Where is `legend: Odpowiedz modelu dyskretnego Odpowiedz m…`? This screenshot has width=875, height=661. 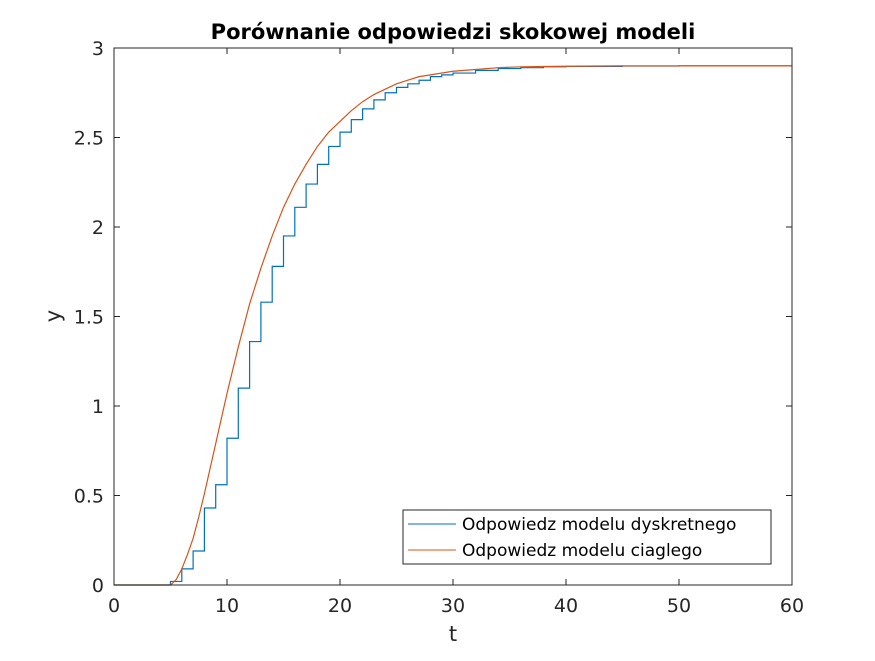
legend: Odpowiedz modelu dyskretnego Odpowiedz m… is located at coordinates (587, 537).